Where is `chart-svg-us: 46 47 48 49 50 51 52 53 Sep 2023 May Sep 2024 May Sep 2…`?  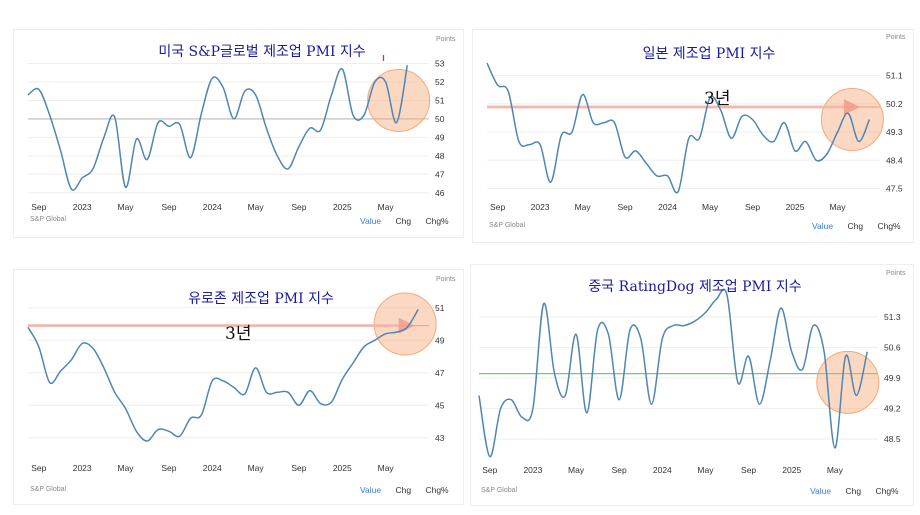 chart-svg-us: 46 47 48 49 50 51 52 53 Sep 2023 May Sep 2024 May Sep 2… is located at coordinates (236, 133).